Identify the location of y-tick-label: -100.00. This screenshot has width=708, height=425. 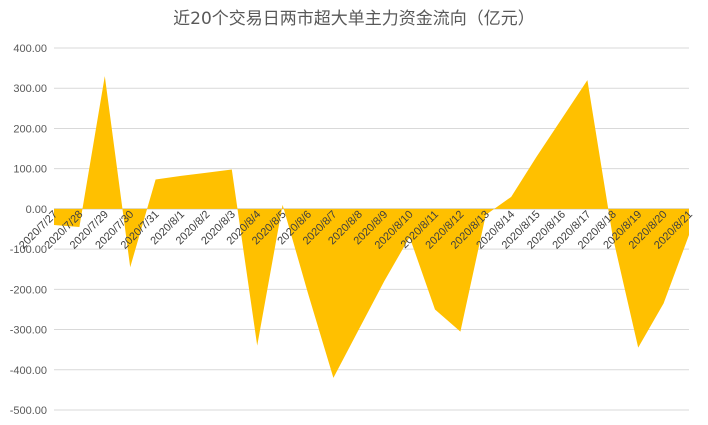
(28, 250).